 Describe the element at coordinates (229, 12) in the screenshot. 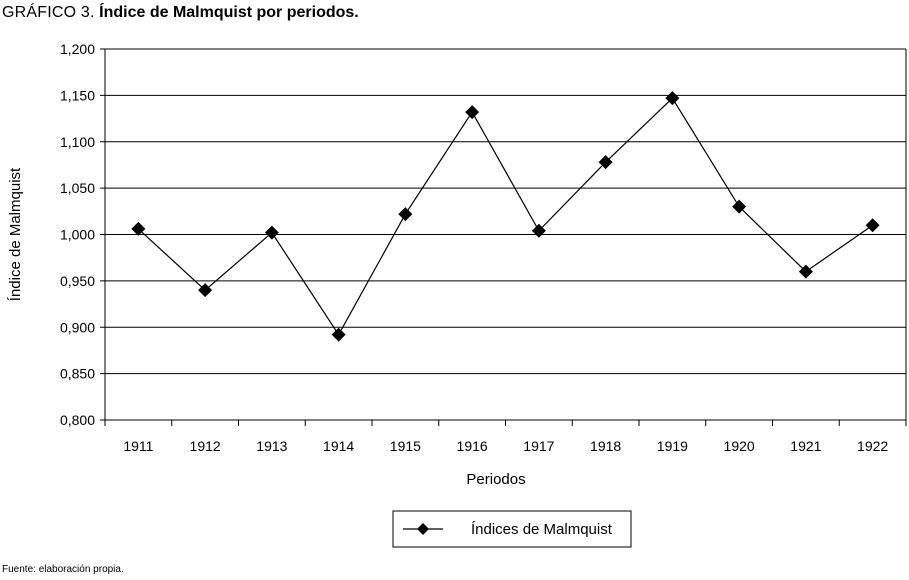

I see `figure-title-text: Índice de Malmquist por periodos.` at that location.